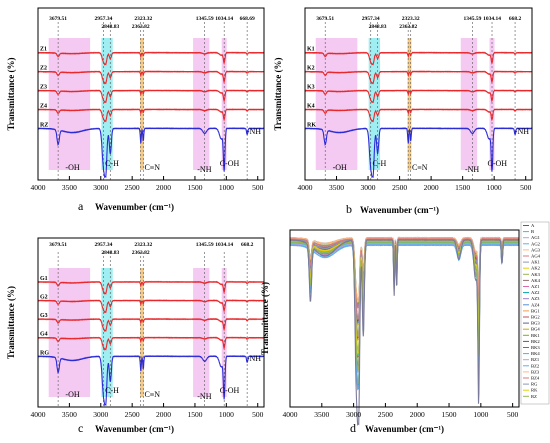 The height and width of the screenshot is (443, 550). What do you see at coordinates (534, 390) in the screenshot?
I see `legend-entry: RK` at bounding box center [534, 390].